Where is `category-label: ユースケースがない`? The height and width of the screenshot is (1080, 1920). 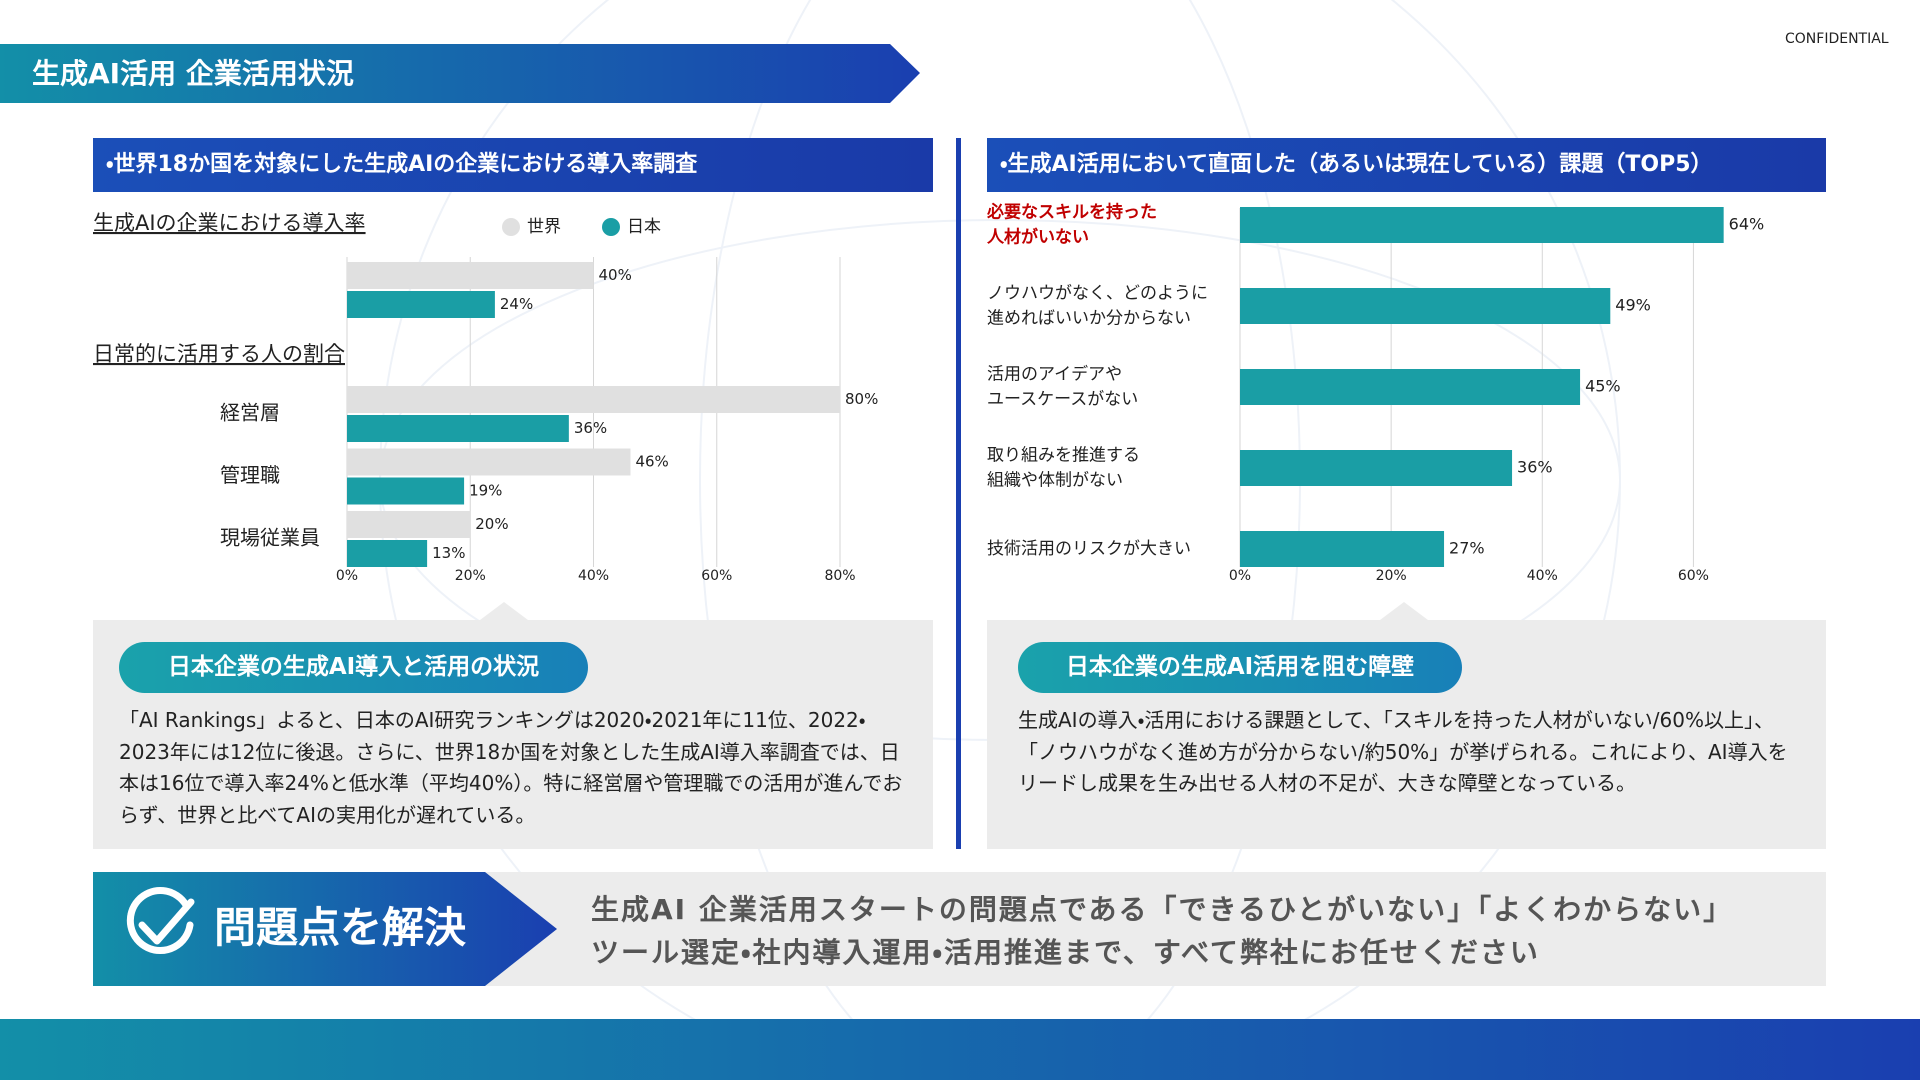
category-label: ユースケースがない is located at coordinates (1062, 400).